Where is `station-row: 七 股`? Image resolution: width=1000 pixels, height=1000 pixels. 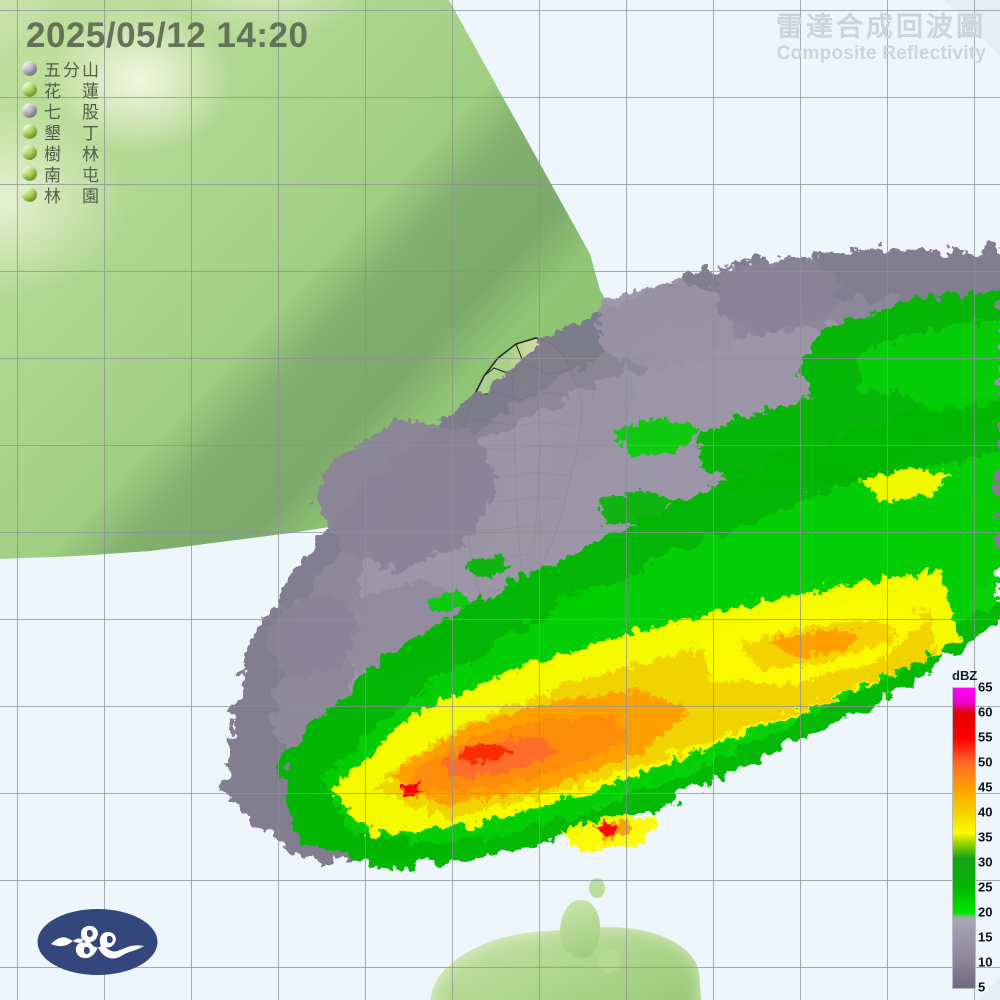
station-row: 七 股 is located at coordinates (61, 111).